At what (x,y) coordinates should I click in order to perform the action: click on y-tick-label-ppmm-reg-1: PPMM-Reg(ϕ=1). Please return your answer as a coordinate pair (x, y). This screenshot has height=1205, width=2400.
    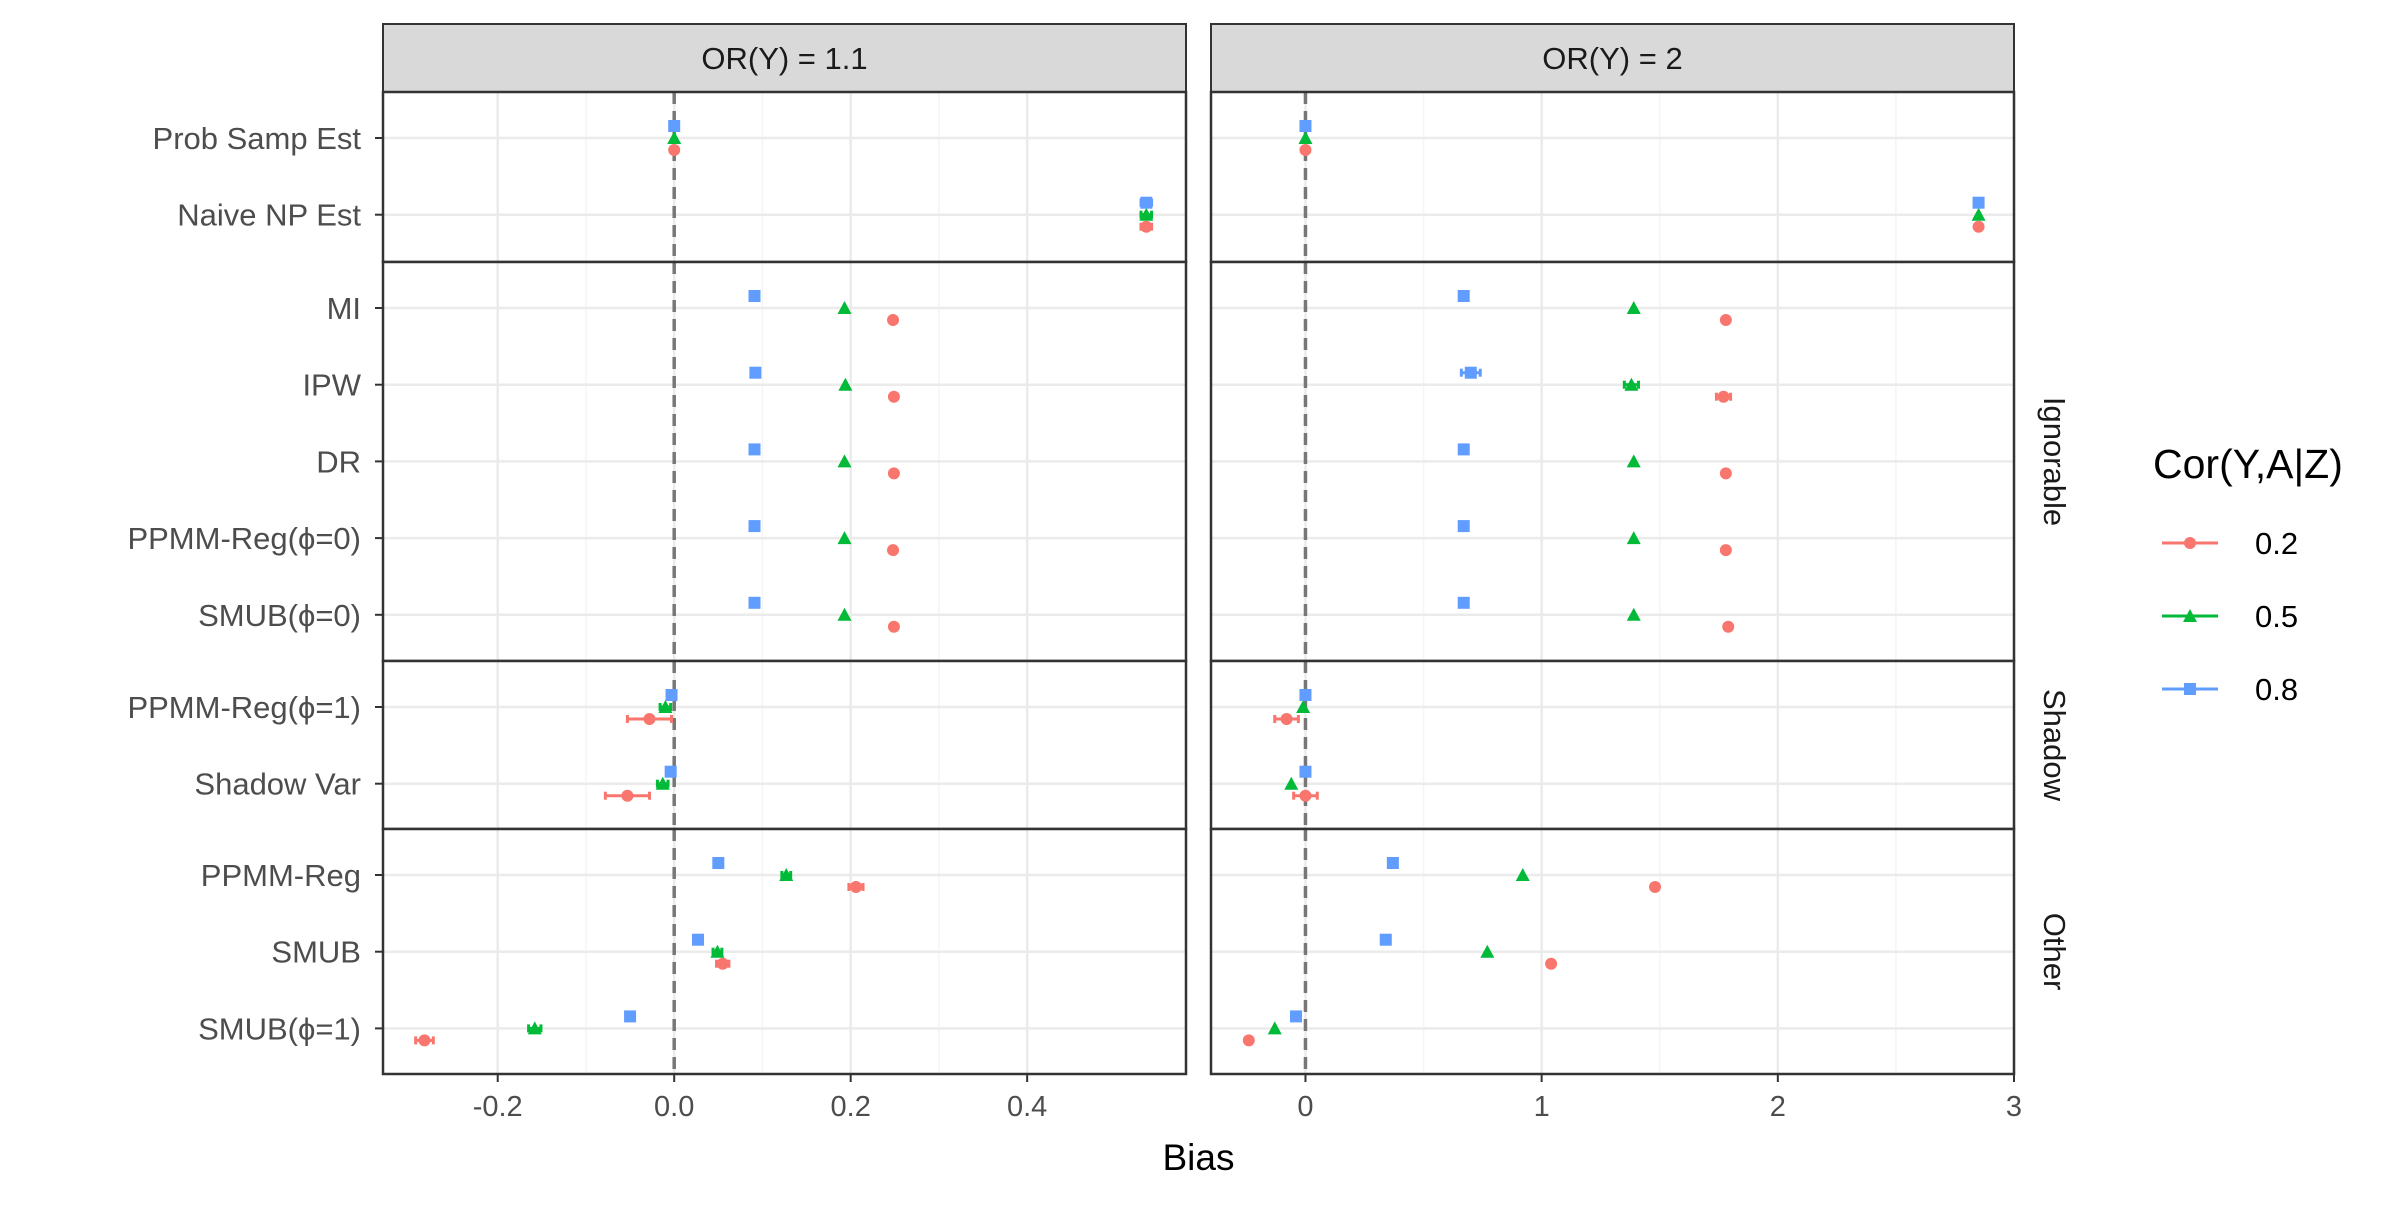
    Looking at the image, I should click on (244, 707).